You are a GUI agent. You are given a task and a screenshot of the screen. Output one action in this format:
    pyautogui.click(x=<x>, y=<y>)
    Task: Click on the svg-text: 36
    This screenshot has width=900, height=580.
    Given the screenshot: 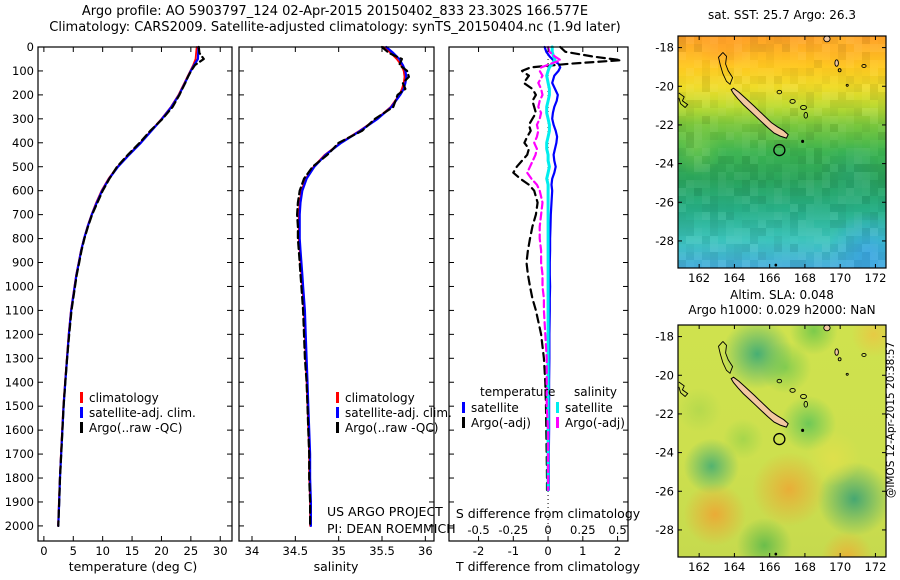 What is the action you would take?
    pyautogui.click(x=425, y=551)
    